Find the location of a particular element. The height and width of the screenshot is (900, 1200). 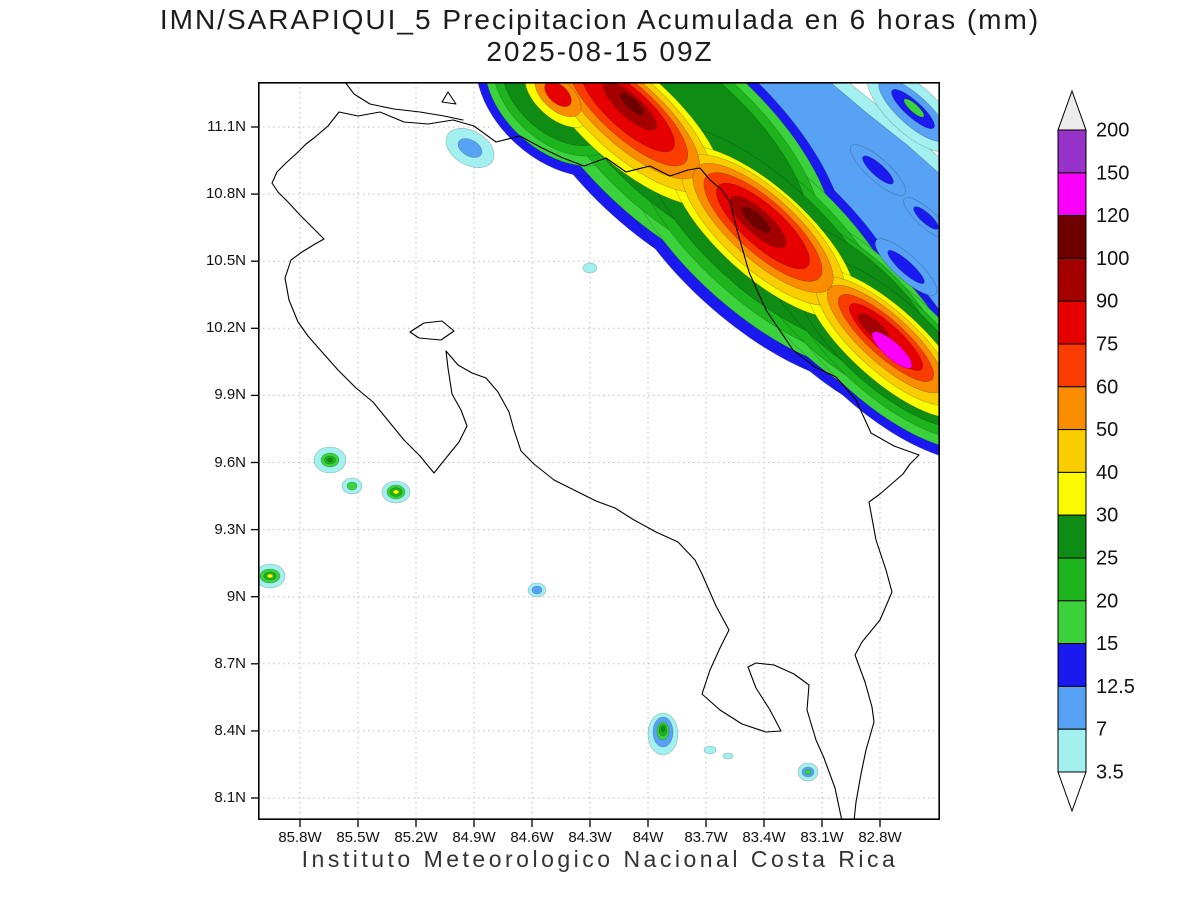

x-axis-label: 84.9W is located at coordinates (474, 837).